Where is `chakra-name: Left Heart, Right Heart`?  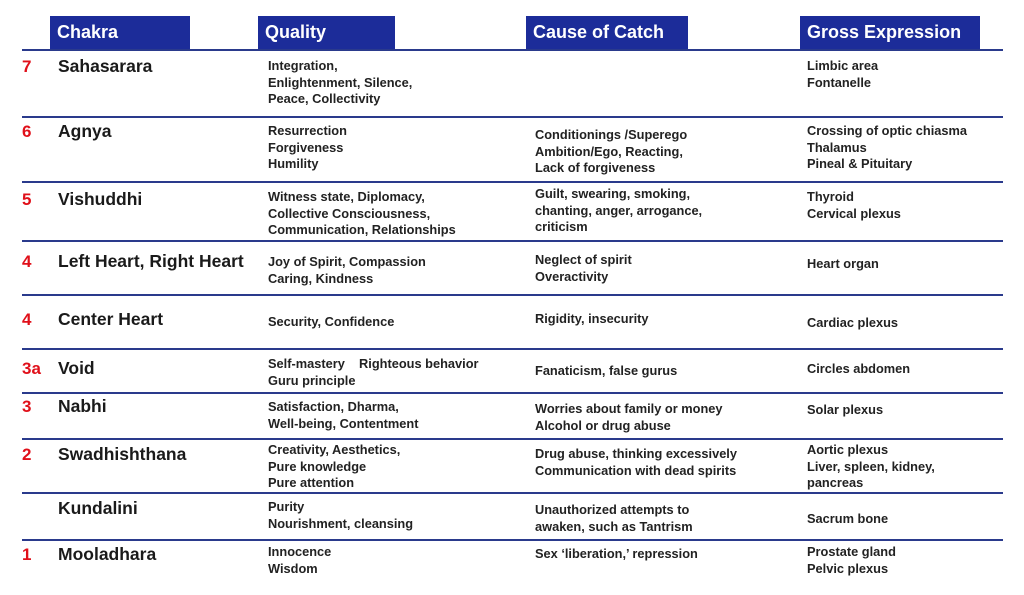
chakra-name: Left Heart, Right Heart is located at coordinates (151, 261).